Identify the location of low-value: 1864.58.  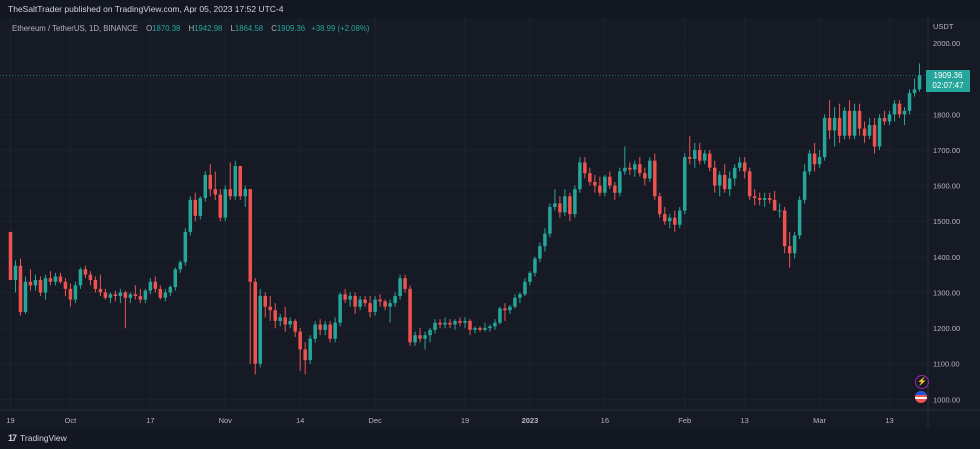
(249, 28).